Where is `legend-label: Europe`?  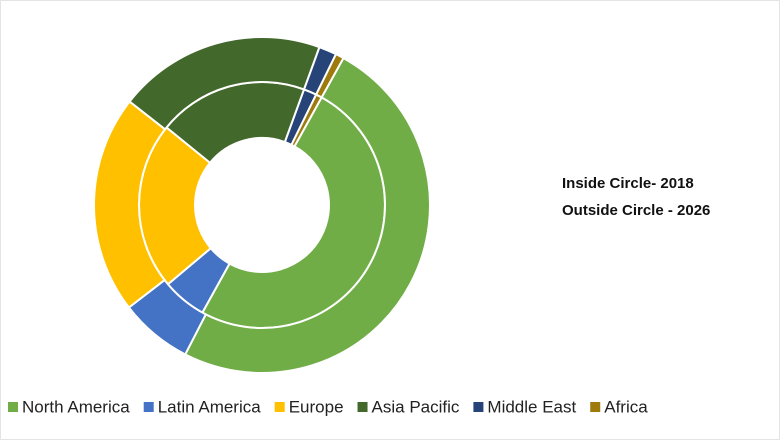 legend-label: Europe is located at coordinates (316, 406).